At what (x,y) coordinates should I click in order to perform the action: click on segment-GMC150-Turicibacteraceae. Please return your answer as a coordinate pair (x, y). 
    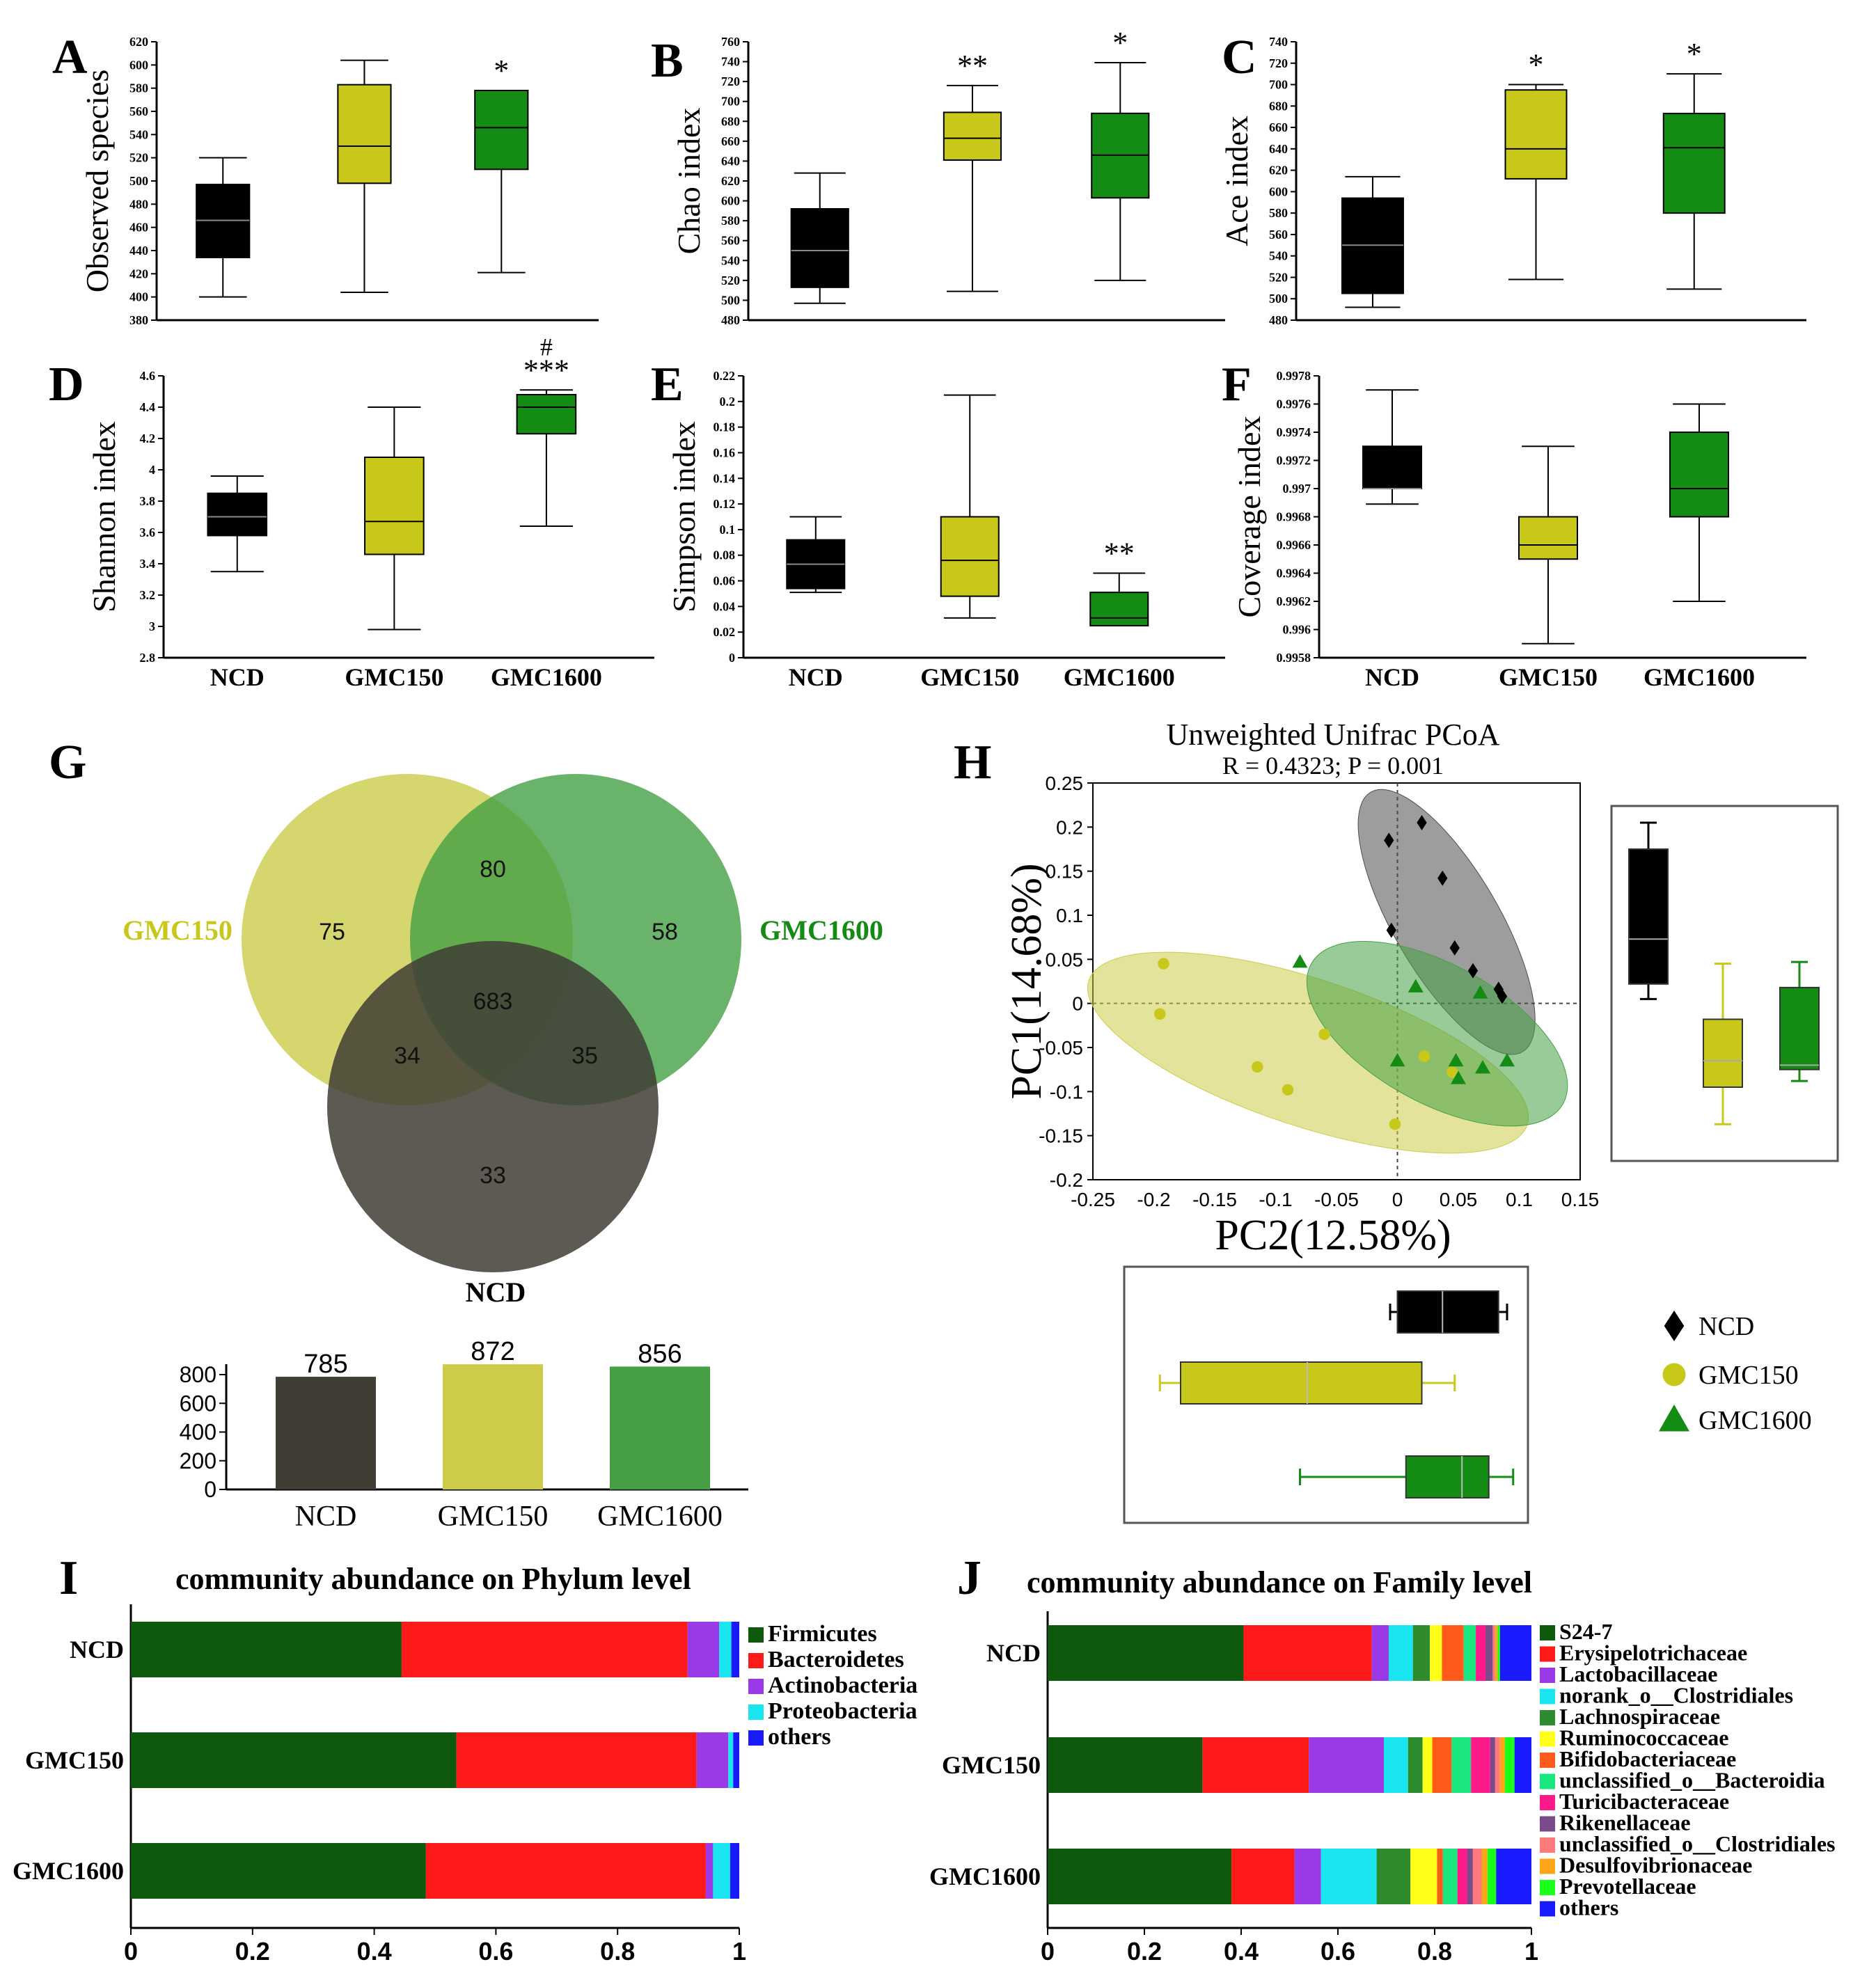
    Looking at the image, I should click on (1480, 1765).